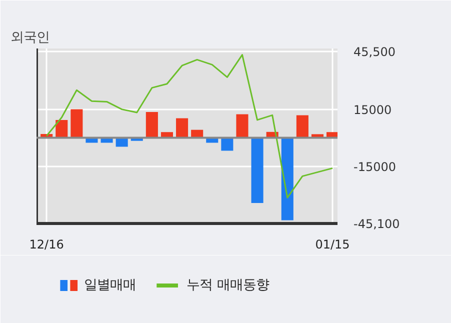 This screenshot has height=323, width=451. I want to click on y-tick-label: -15000, so click(375, 167).